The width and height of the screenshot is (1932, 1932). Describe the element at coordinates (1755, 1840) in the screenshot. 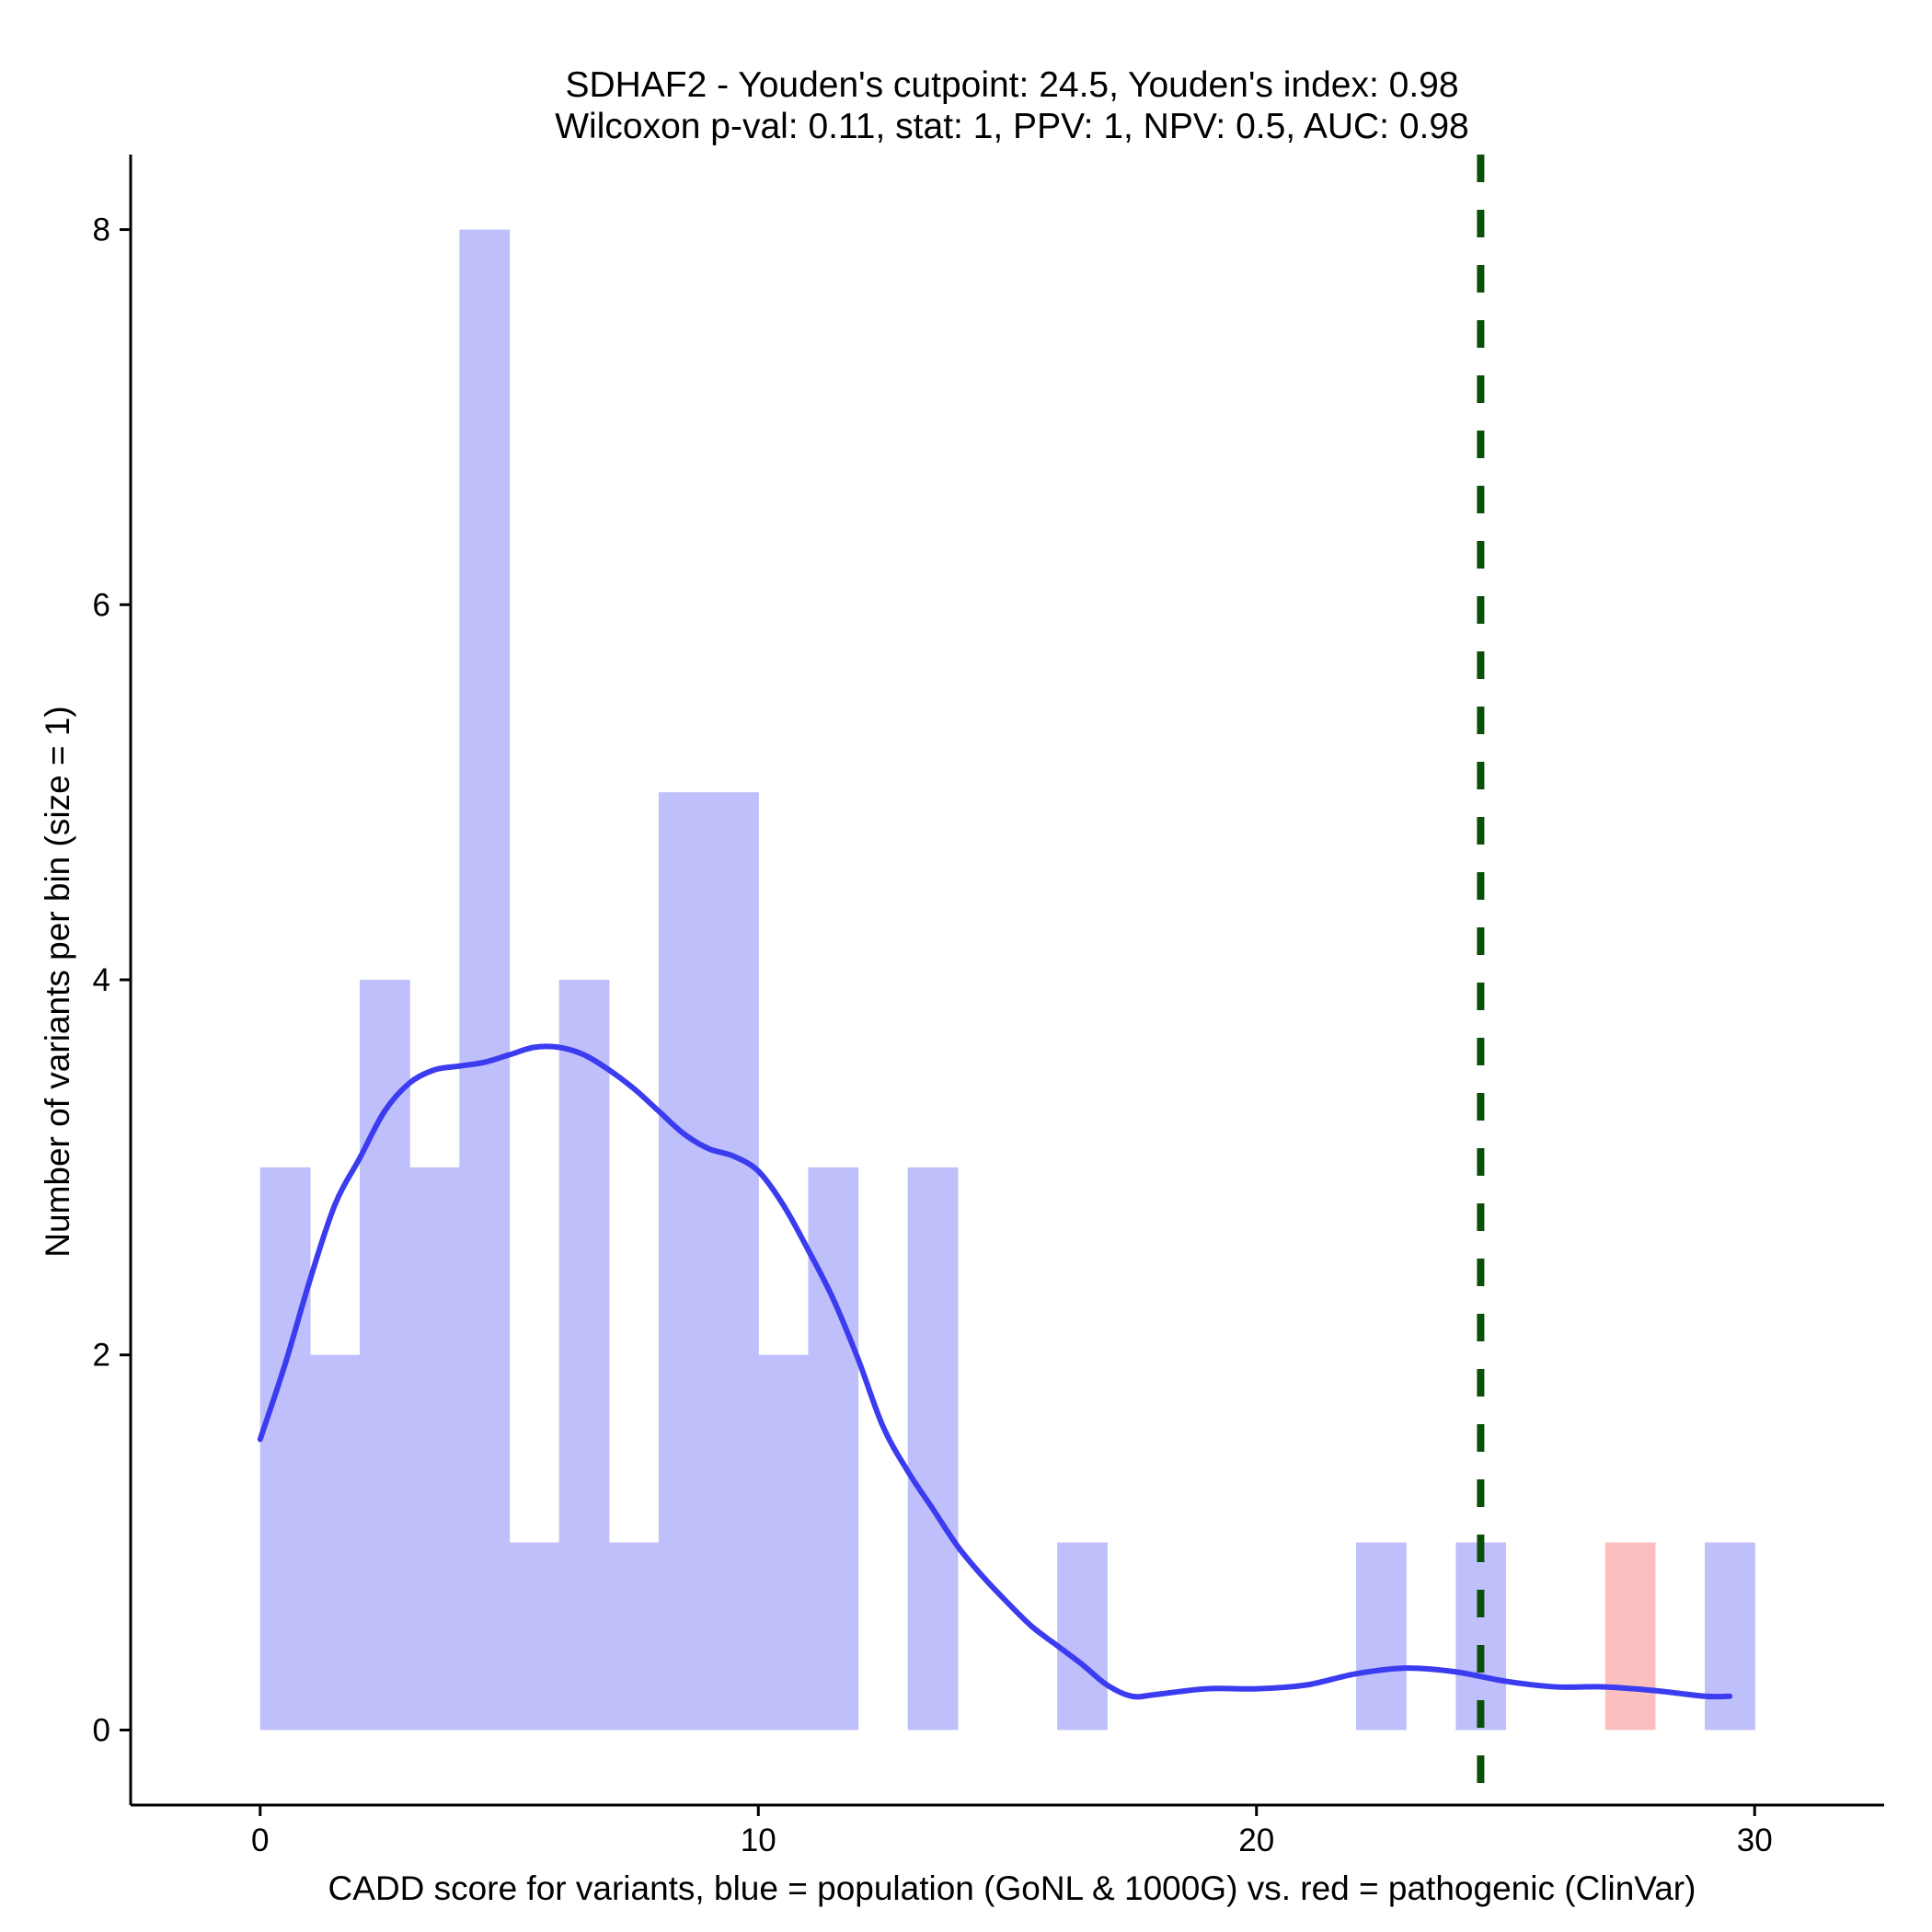

I see `x-tick-label: 30` at that location.